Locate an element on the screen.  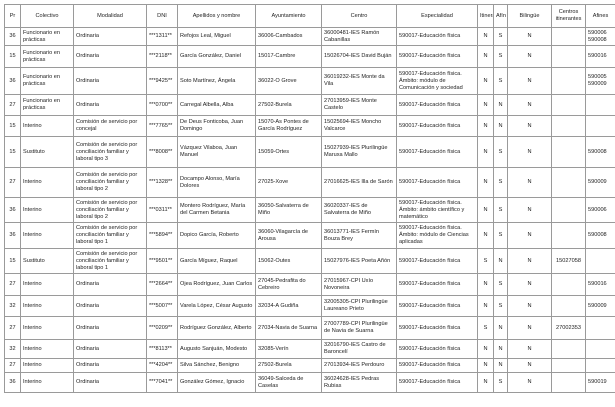
header-centros-itinerantes: Centros itinerantes is located at coordinates (568, 16).